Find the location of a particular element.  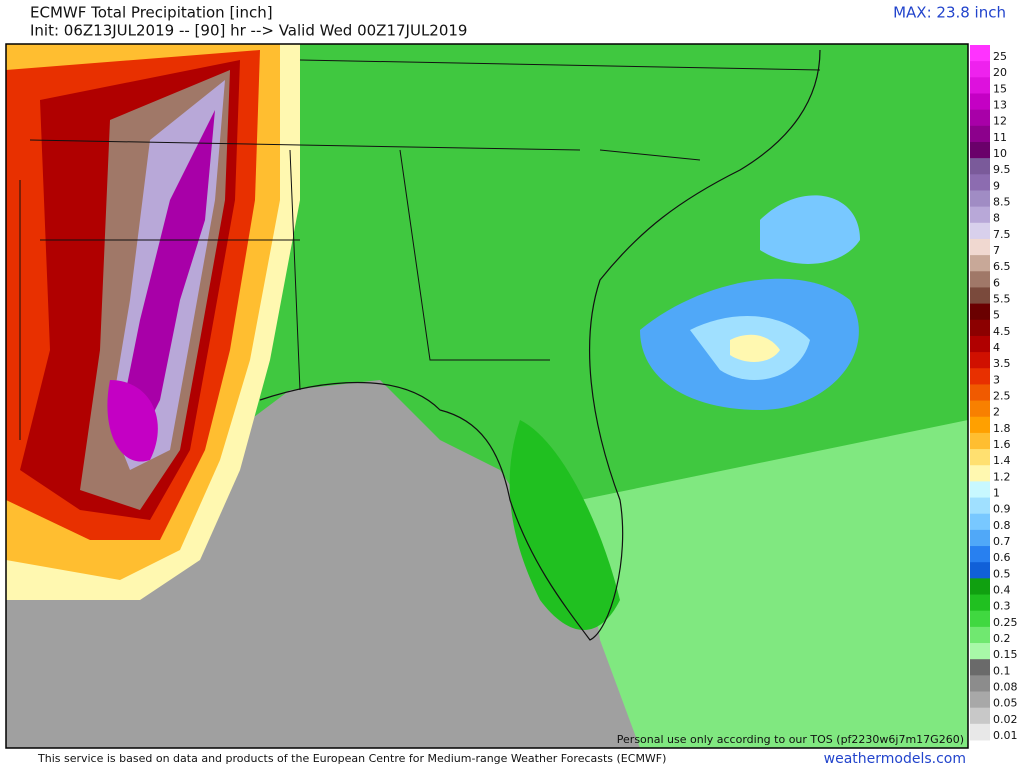

legend-label: 0.05 is located at coordinates (1005, 703).